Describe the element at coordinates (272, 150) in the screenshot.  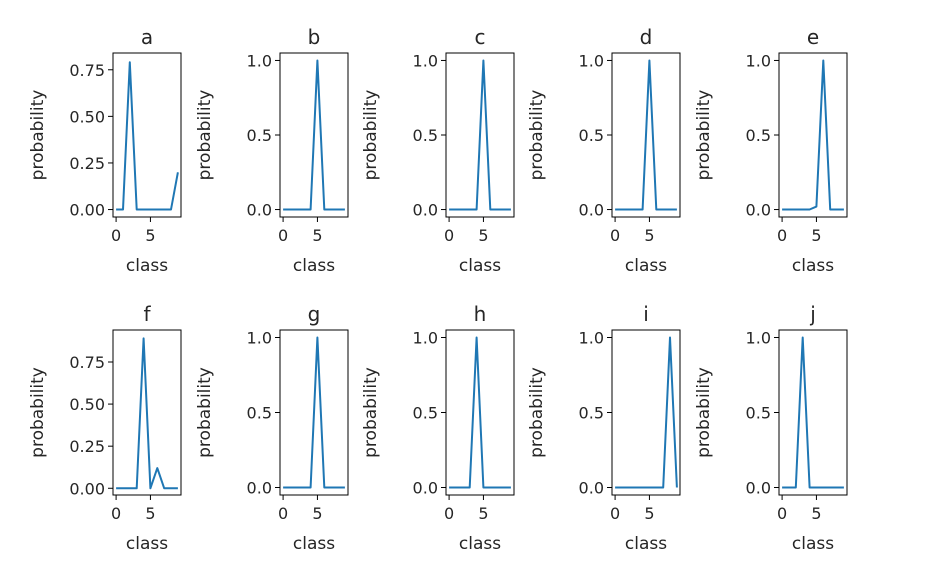
I see `subplot-b: 0.0 0.5 1.0 0 5 b class probability` at that location.